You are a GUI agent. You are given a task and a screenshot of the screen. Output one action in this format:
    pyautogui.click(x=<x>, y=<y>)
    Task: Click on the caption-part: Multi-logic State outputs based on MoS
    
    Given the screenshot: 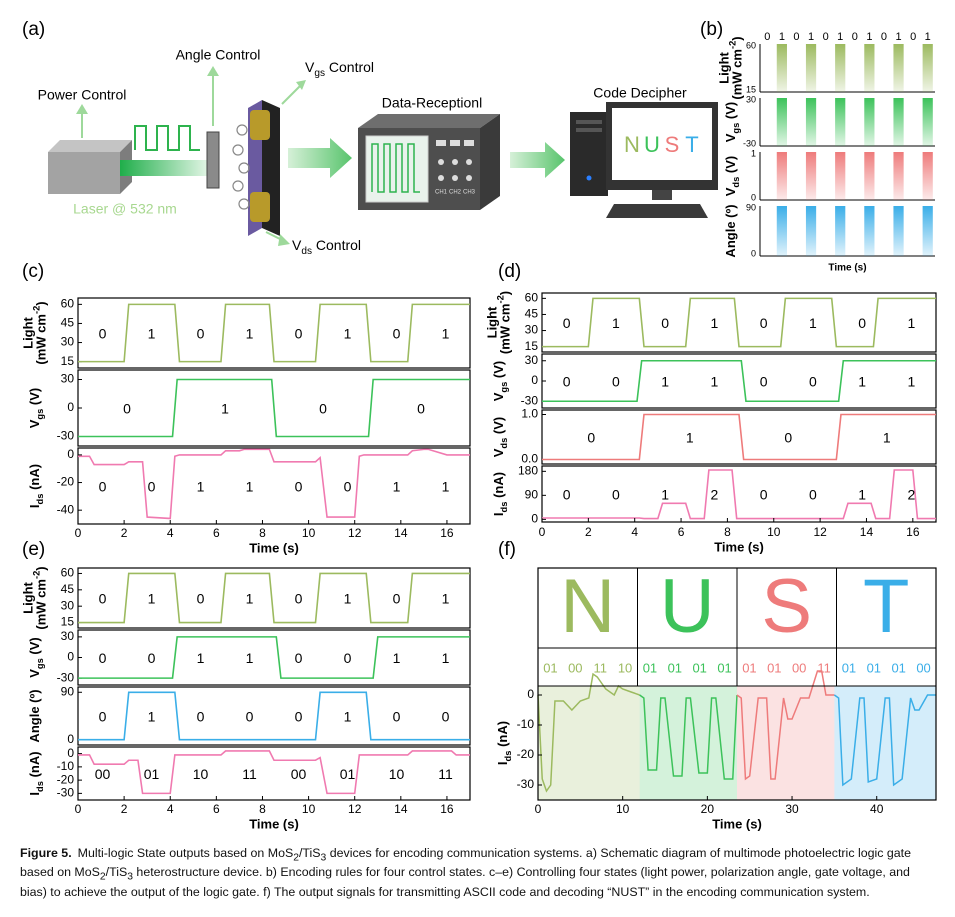 What is the action you would take?
    pyautogui.click(x=185, y=853)
    